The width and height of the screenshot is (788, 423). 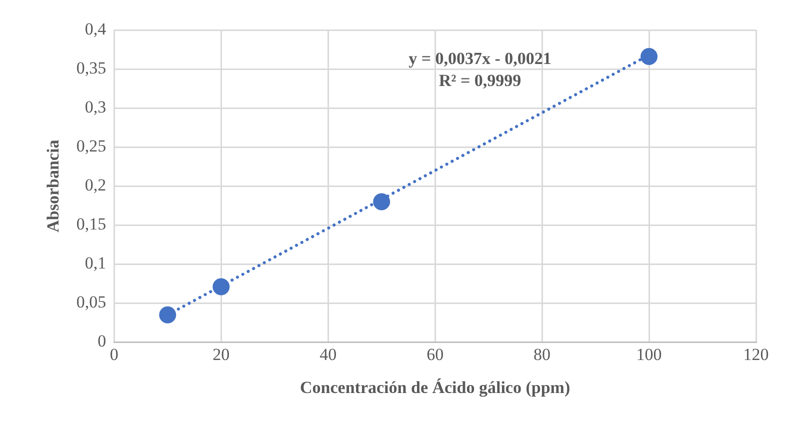 I want to click on y-tick-label: 0,15, so click(x=91, y=224).